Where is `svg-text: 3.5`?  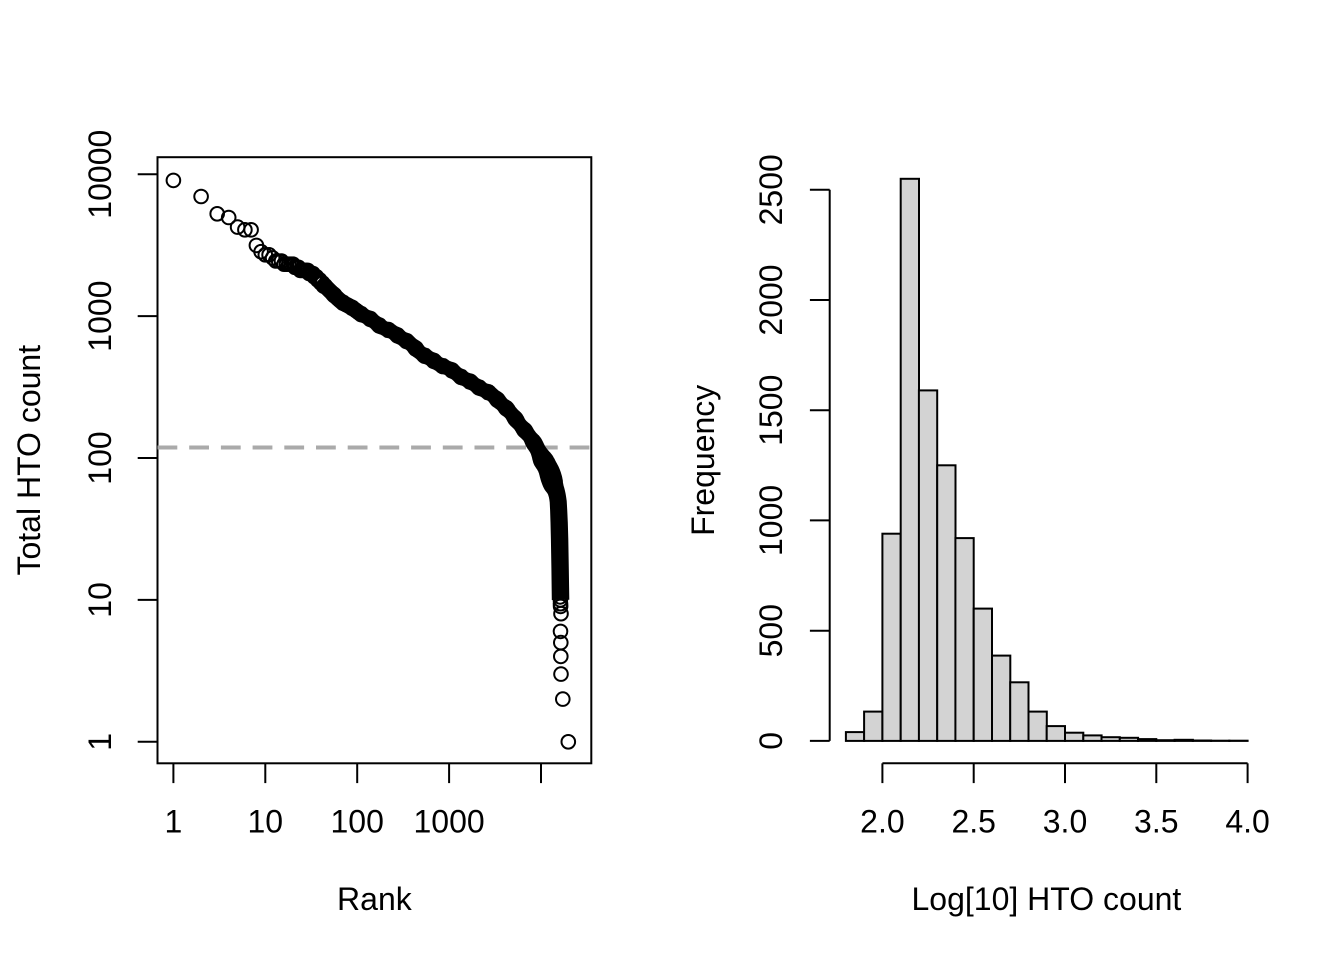
svg-text: 3.5 is located at coordinates (1156, 821).